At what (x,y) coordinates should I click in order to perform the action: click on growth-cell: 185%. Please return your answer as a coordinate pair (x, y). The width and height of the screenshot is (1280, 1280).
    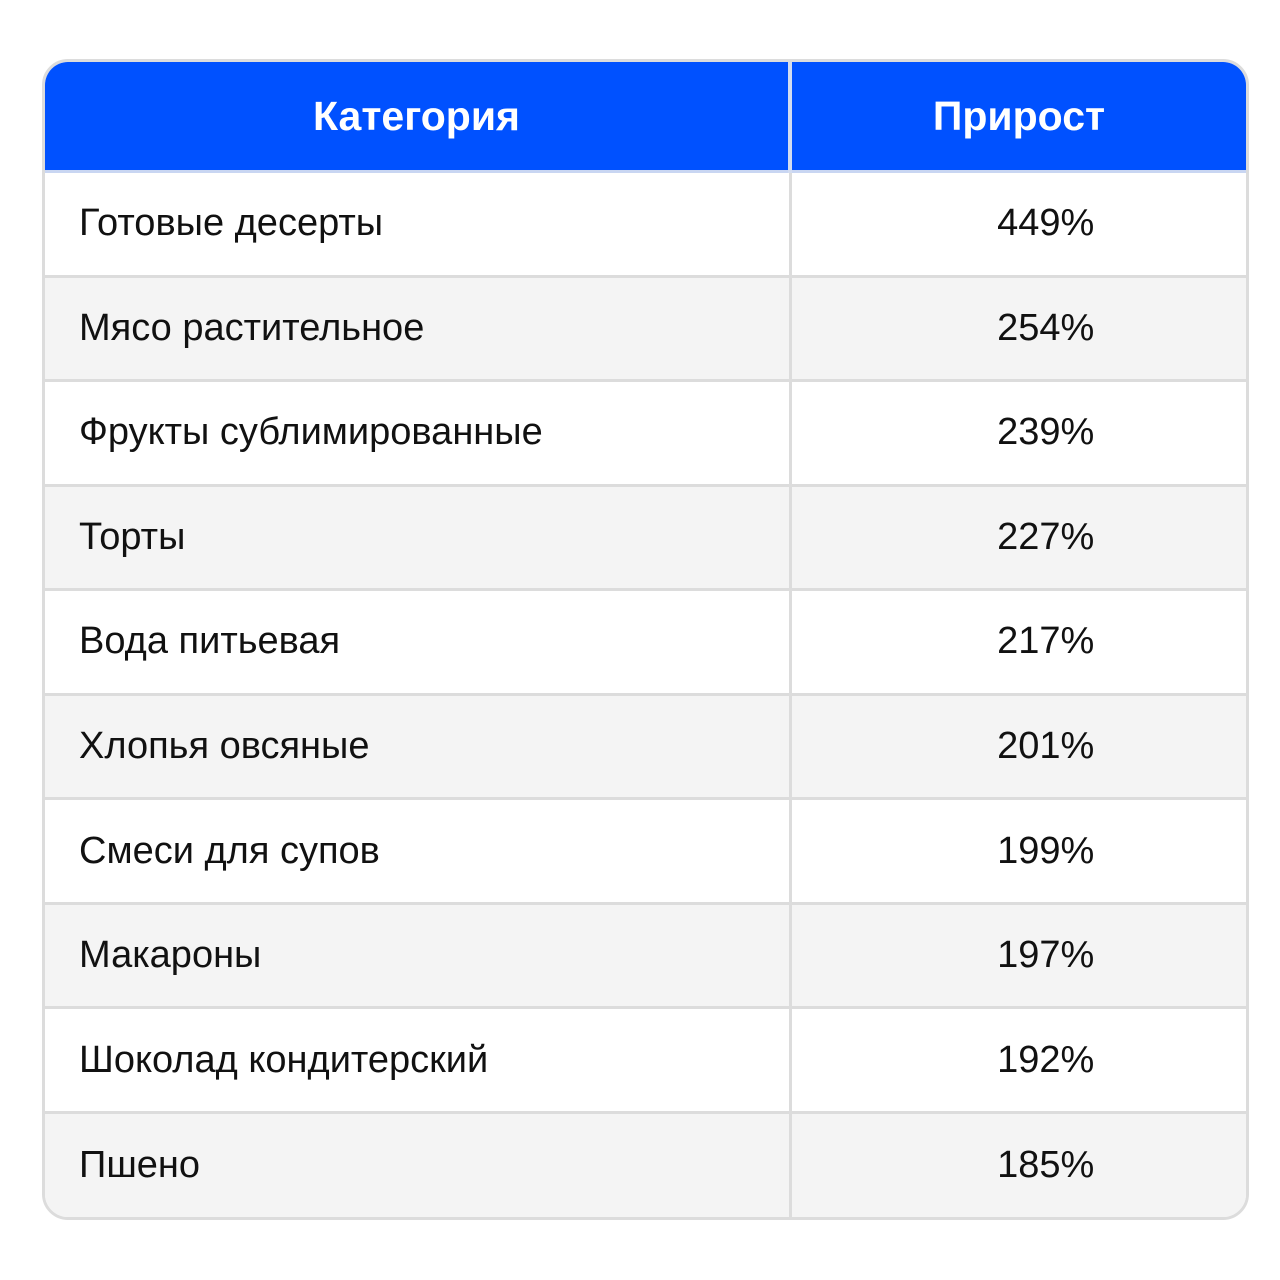
    Looking at the image, I should click on (1017, 1163).